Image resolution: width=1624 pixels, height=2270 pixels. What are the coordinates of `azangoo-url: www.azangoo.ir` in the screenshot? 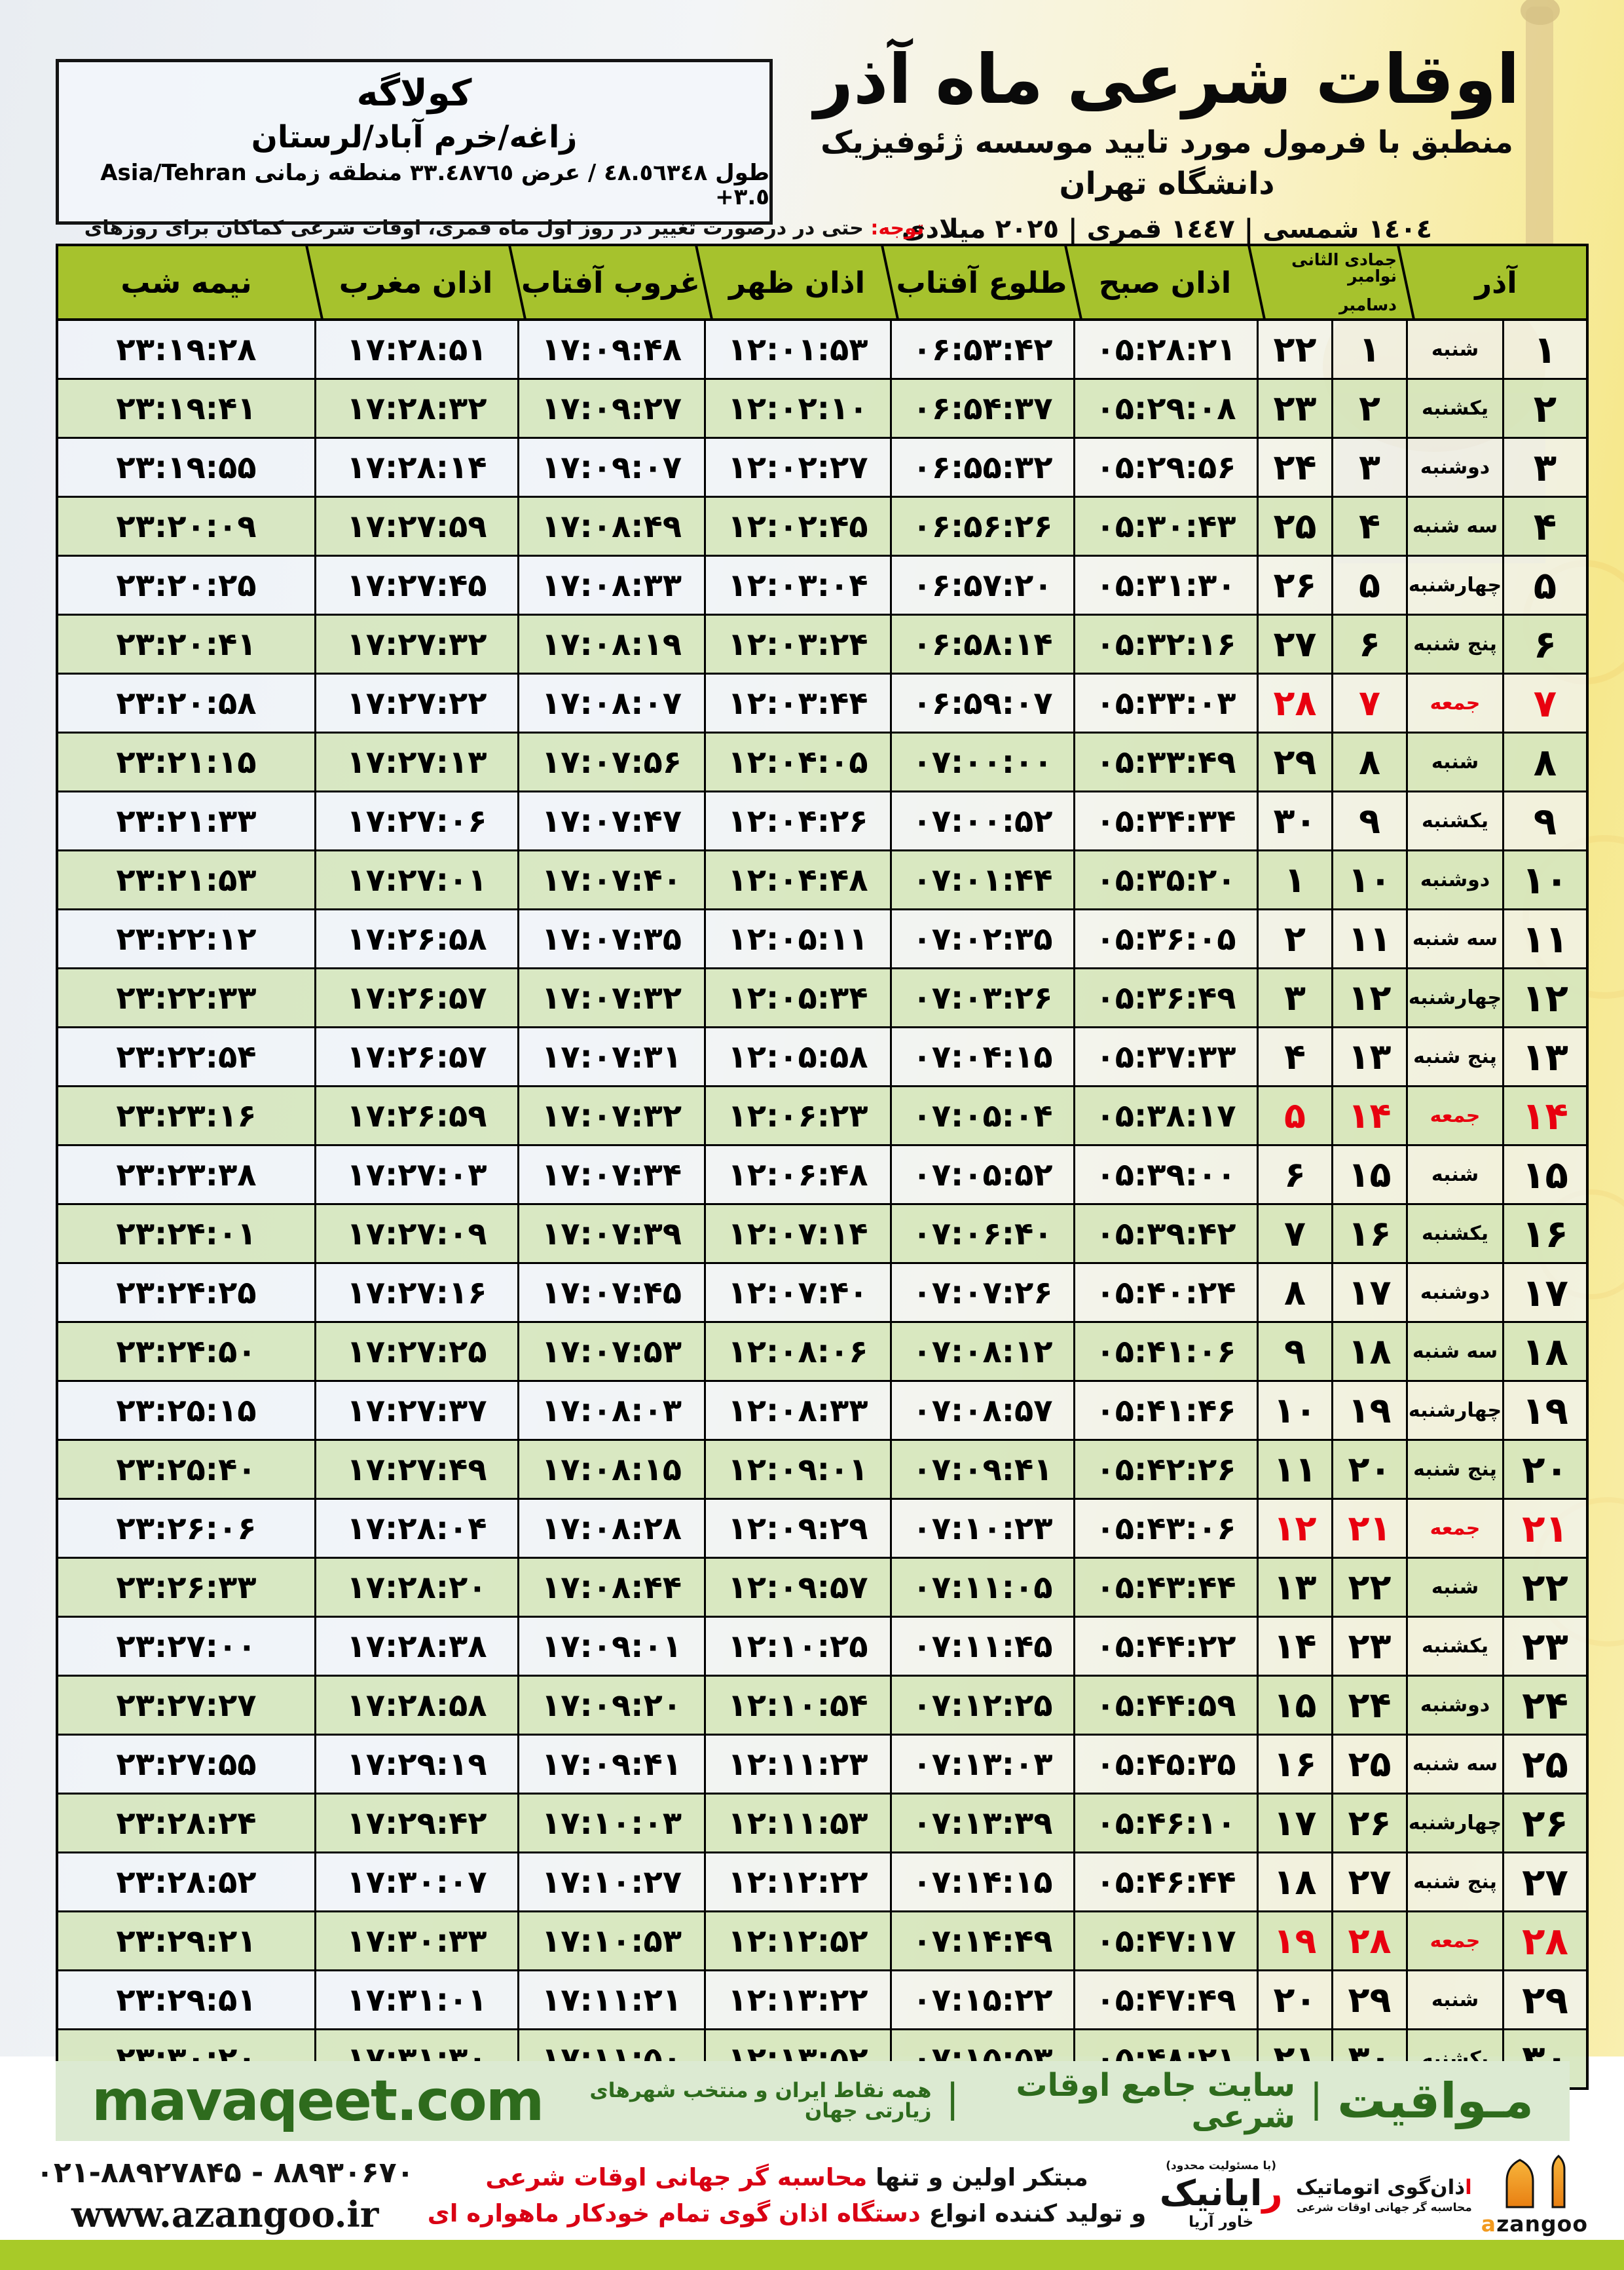 It's located at (225, 2214).